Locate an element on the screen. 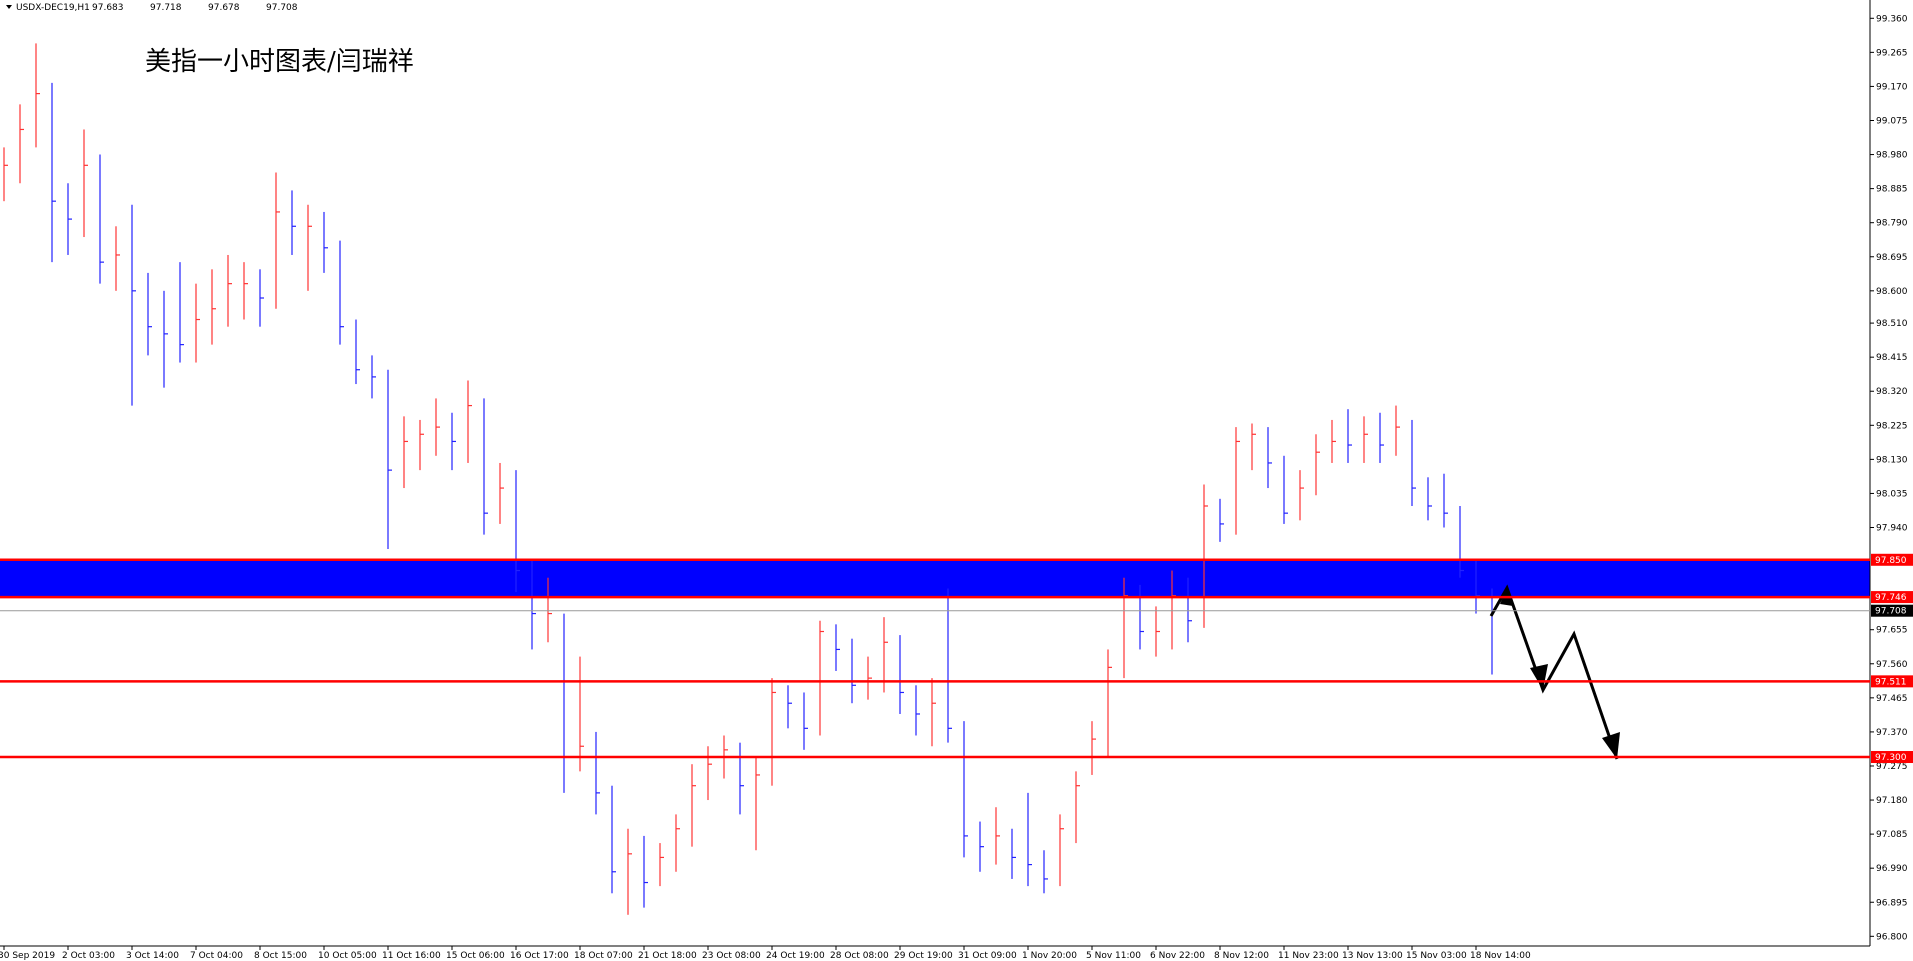 The width and height of the screenshot is (1913, 961). ohlc-high: 97.718 is located at coordinates (166, 8).